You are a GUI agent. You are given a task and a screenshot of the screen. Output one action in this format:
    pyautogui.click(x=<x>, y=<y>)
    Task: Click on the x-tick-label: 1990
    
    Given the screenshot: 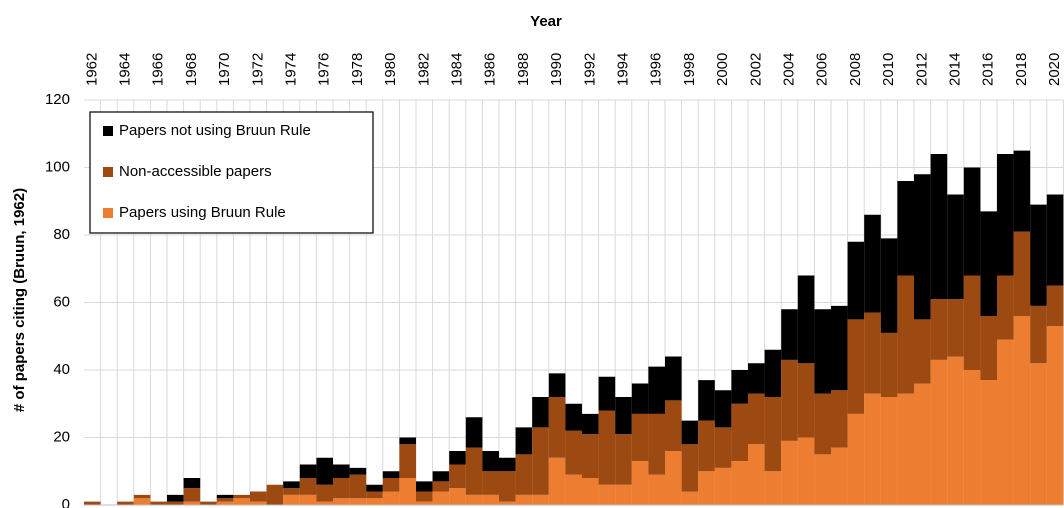 What is the action you would take?
    pyautogui.click(x=556, y=69)
    